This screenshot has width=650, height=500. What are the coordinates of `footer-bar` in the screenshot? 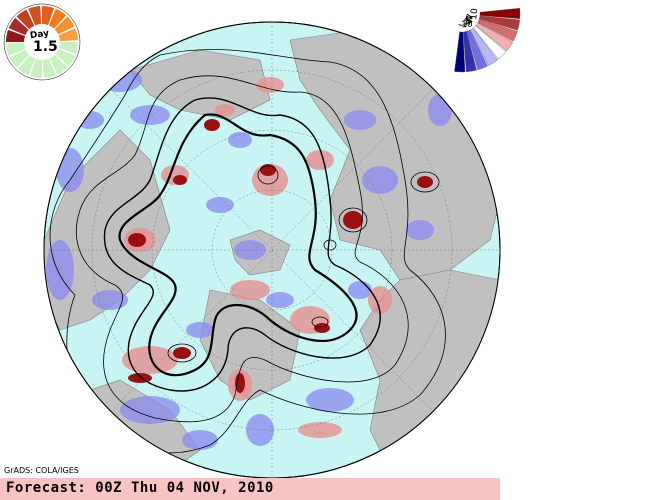 It's located at (250, 489).